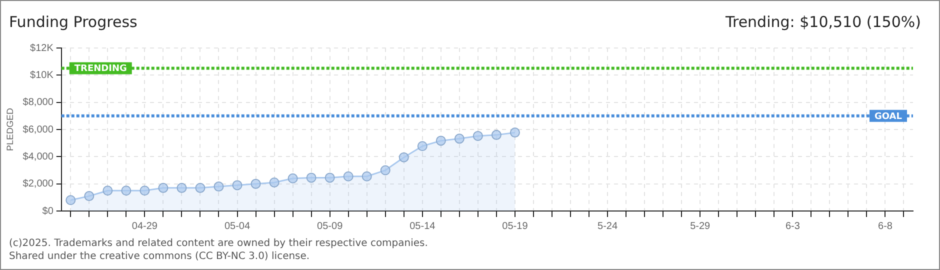 Image resolution: width=940 pixels, height=270 pixels. What do you see at coordinates (885, 226) in the screenshot?
I see `x-tick-label: 6-8` at bounding box center [885, 226].